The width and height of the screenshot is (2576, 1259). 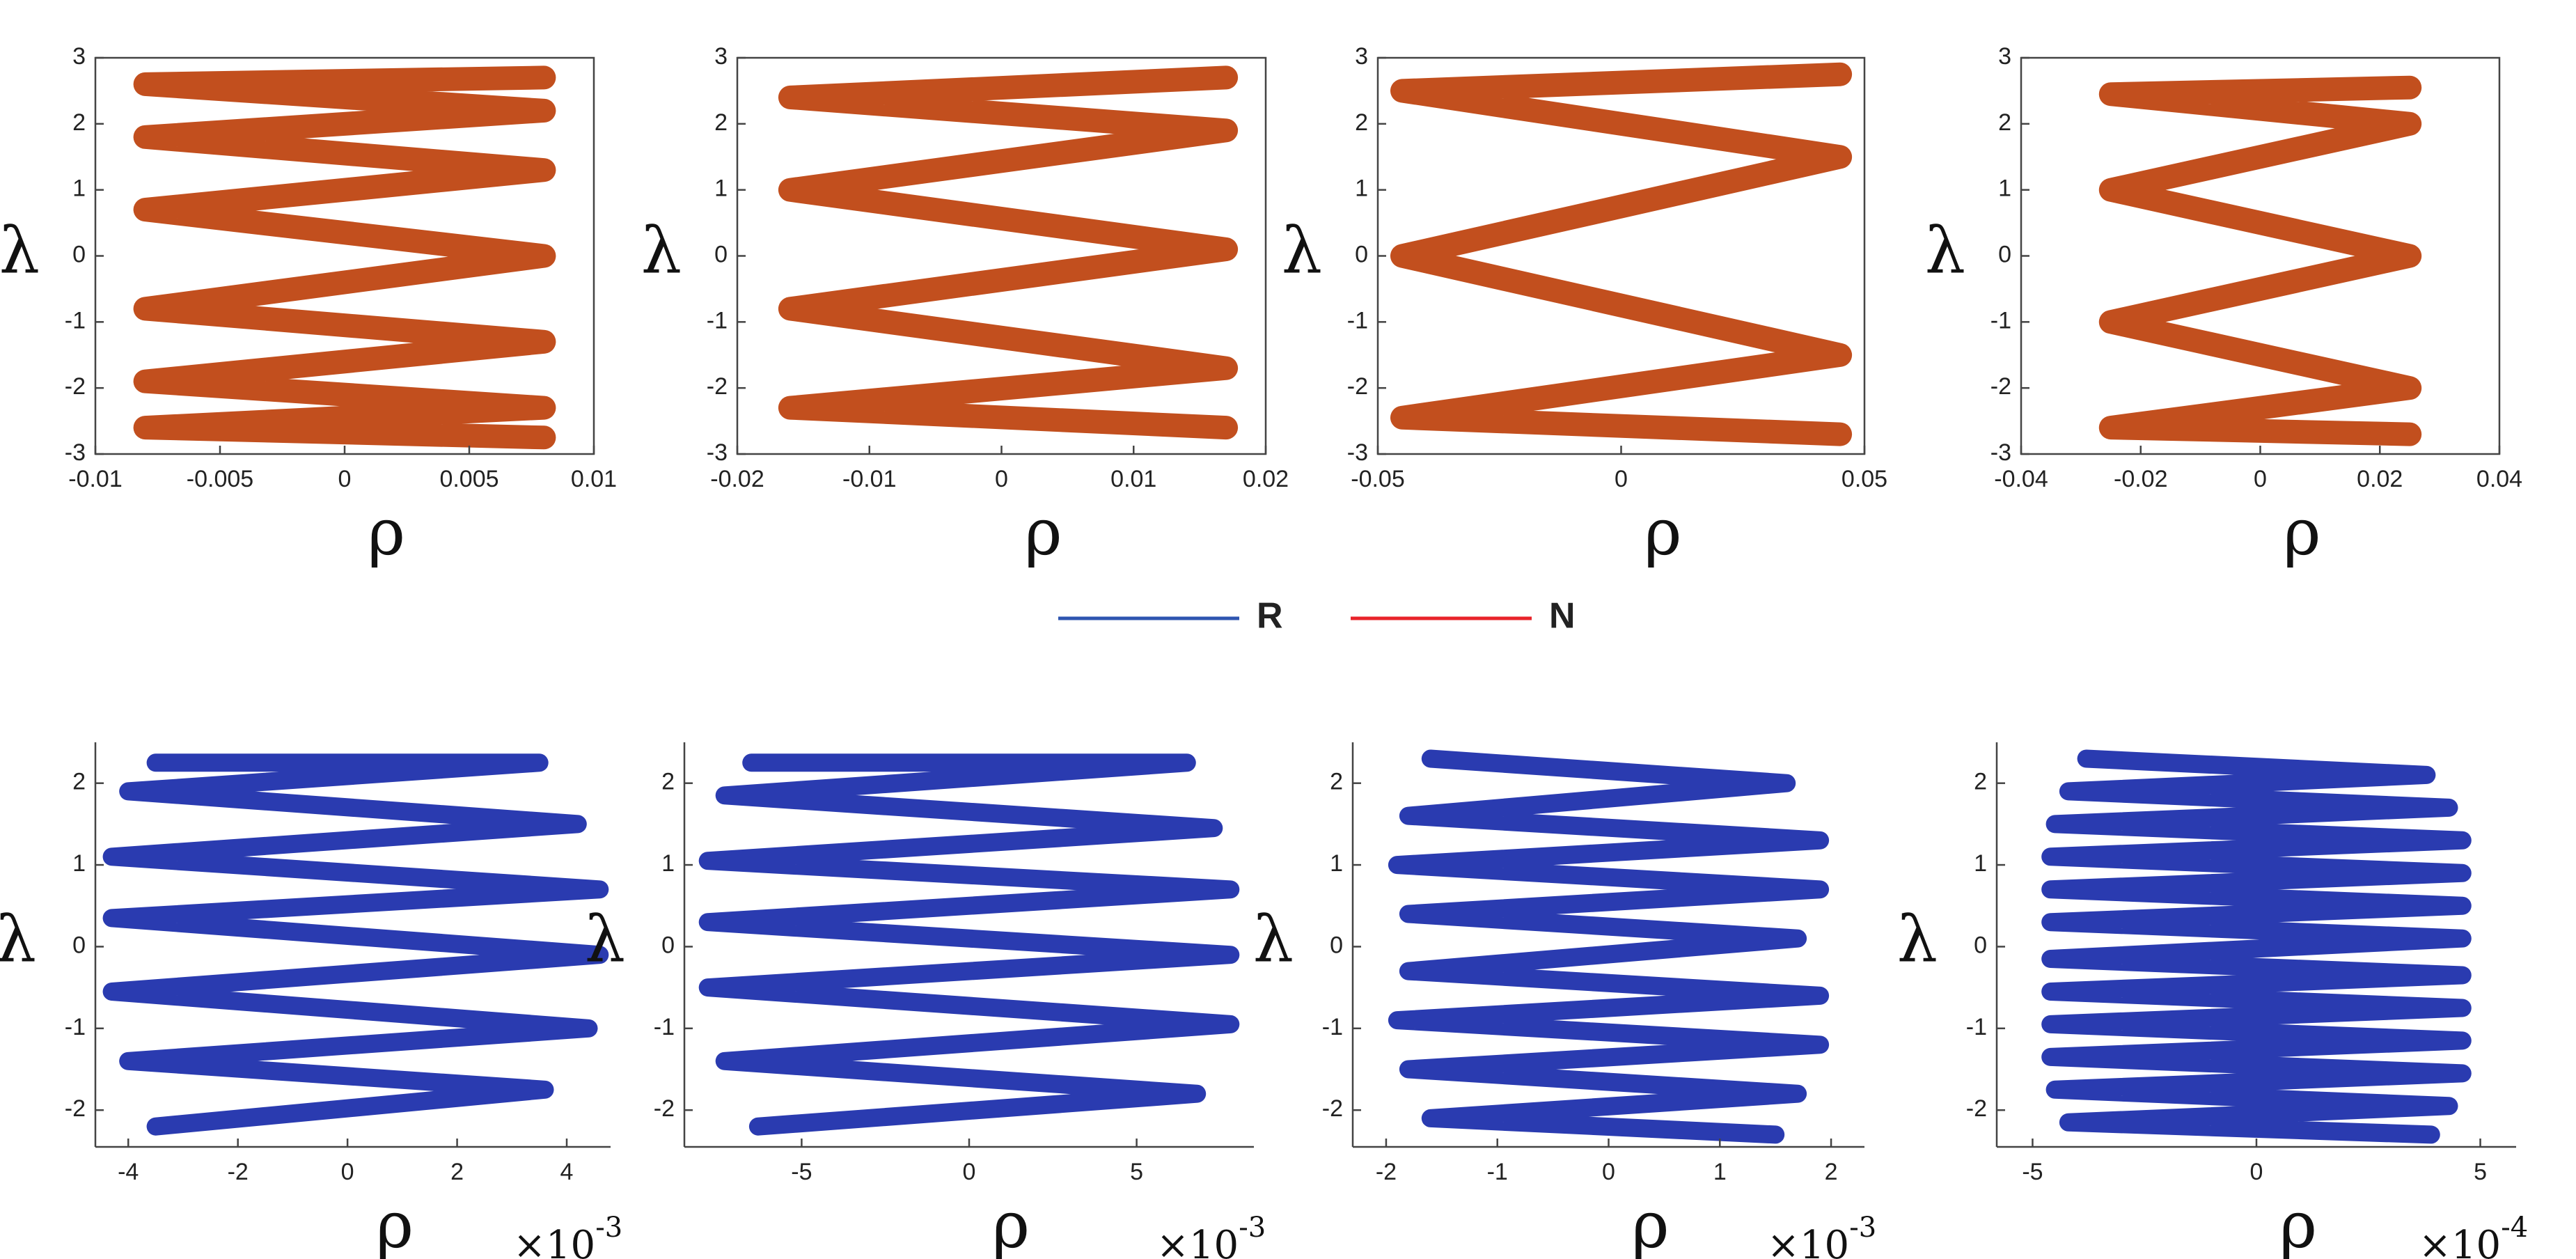 I want to click on x-tick-label: 4, so click(x=567, y=1172).